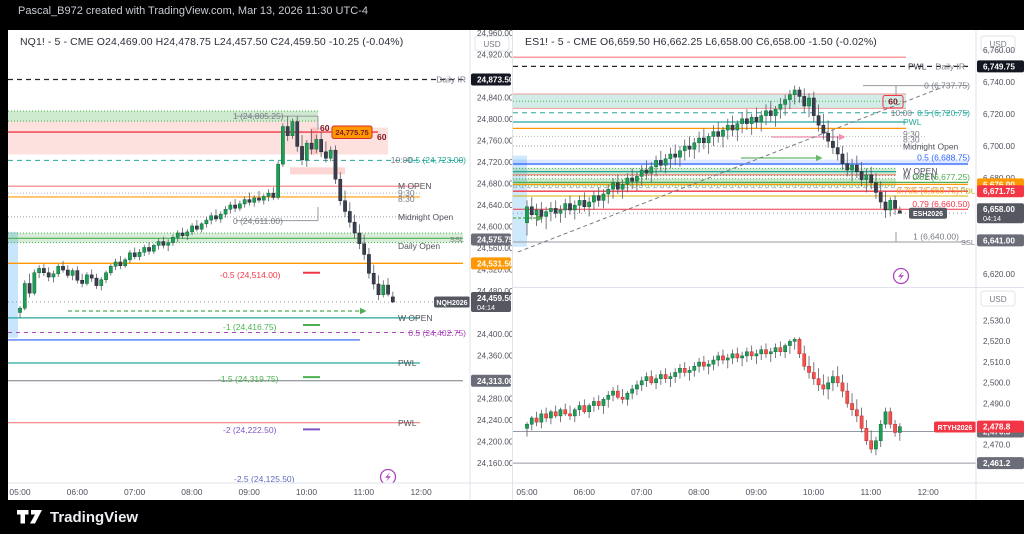 This screenshot has width=1024, height=534. Describe the element at coordinates (494, 34) in the screenshot. I see `price-tick-label: 24,960.00` at that location.